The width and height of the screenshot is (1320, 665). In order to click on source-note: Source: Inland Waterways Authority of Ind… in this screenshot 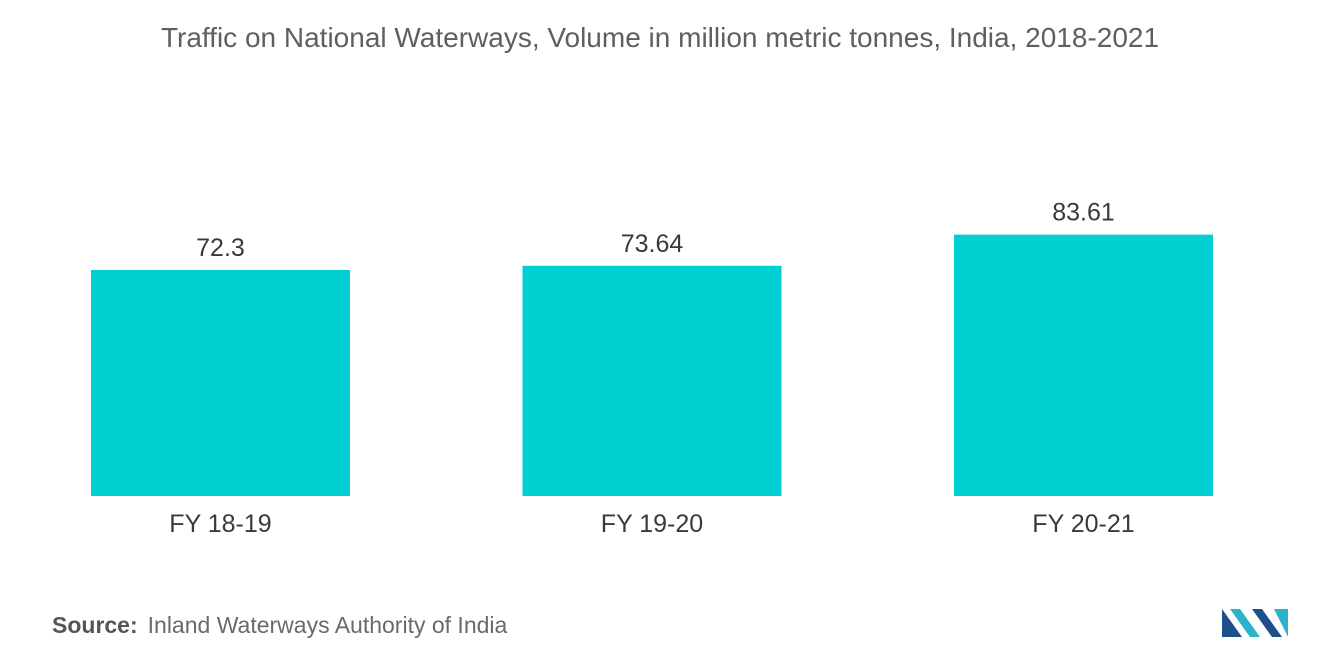, I will do `click(279, 625)`.